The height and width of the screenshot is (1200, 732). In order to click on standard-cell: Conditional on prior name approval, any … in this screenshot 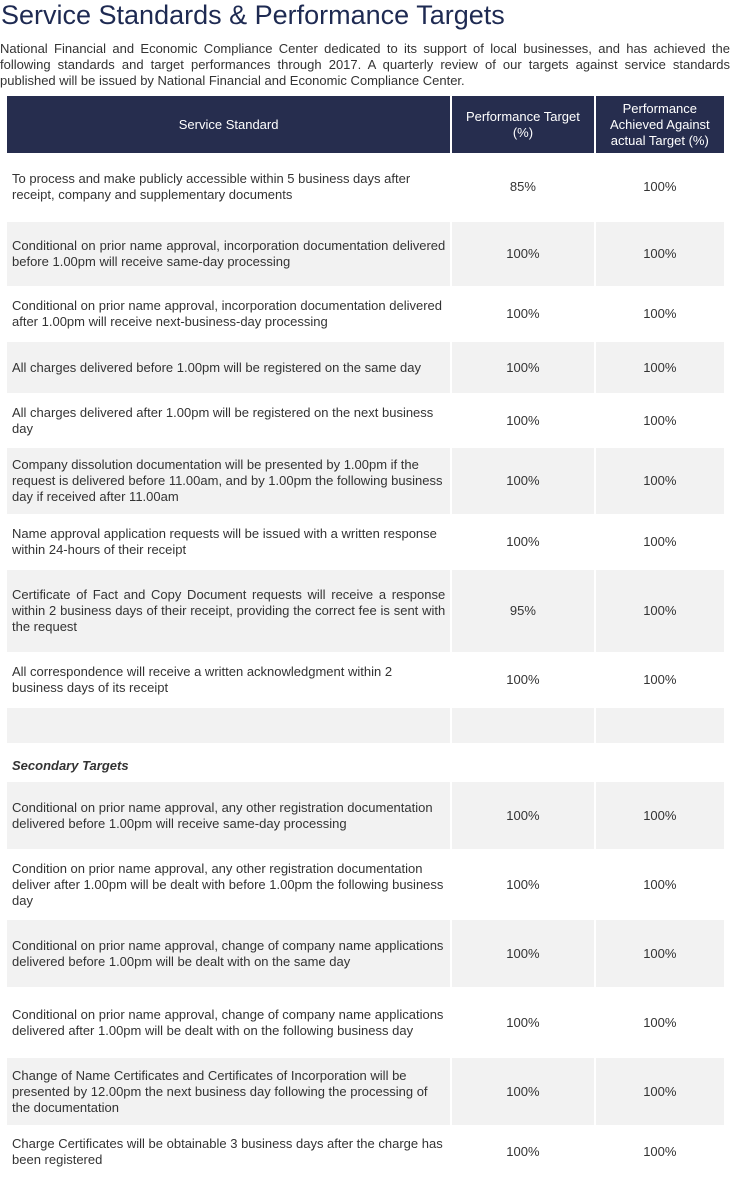, I will do `click(229, 816)`.